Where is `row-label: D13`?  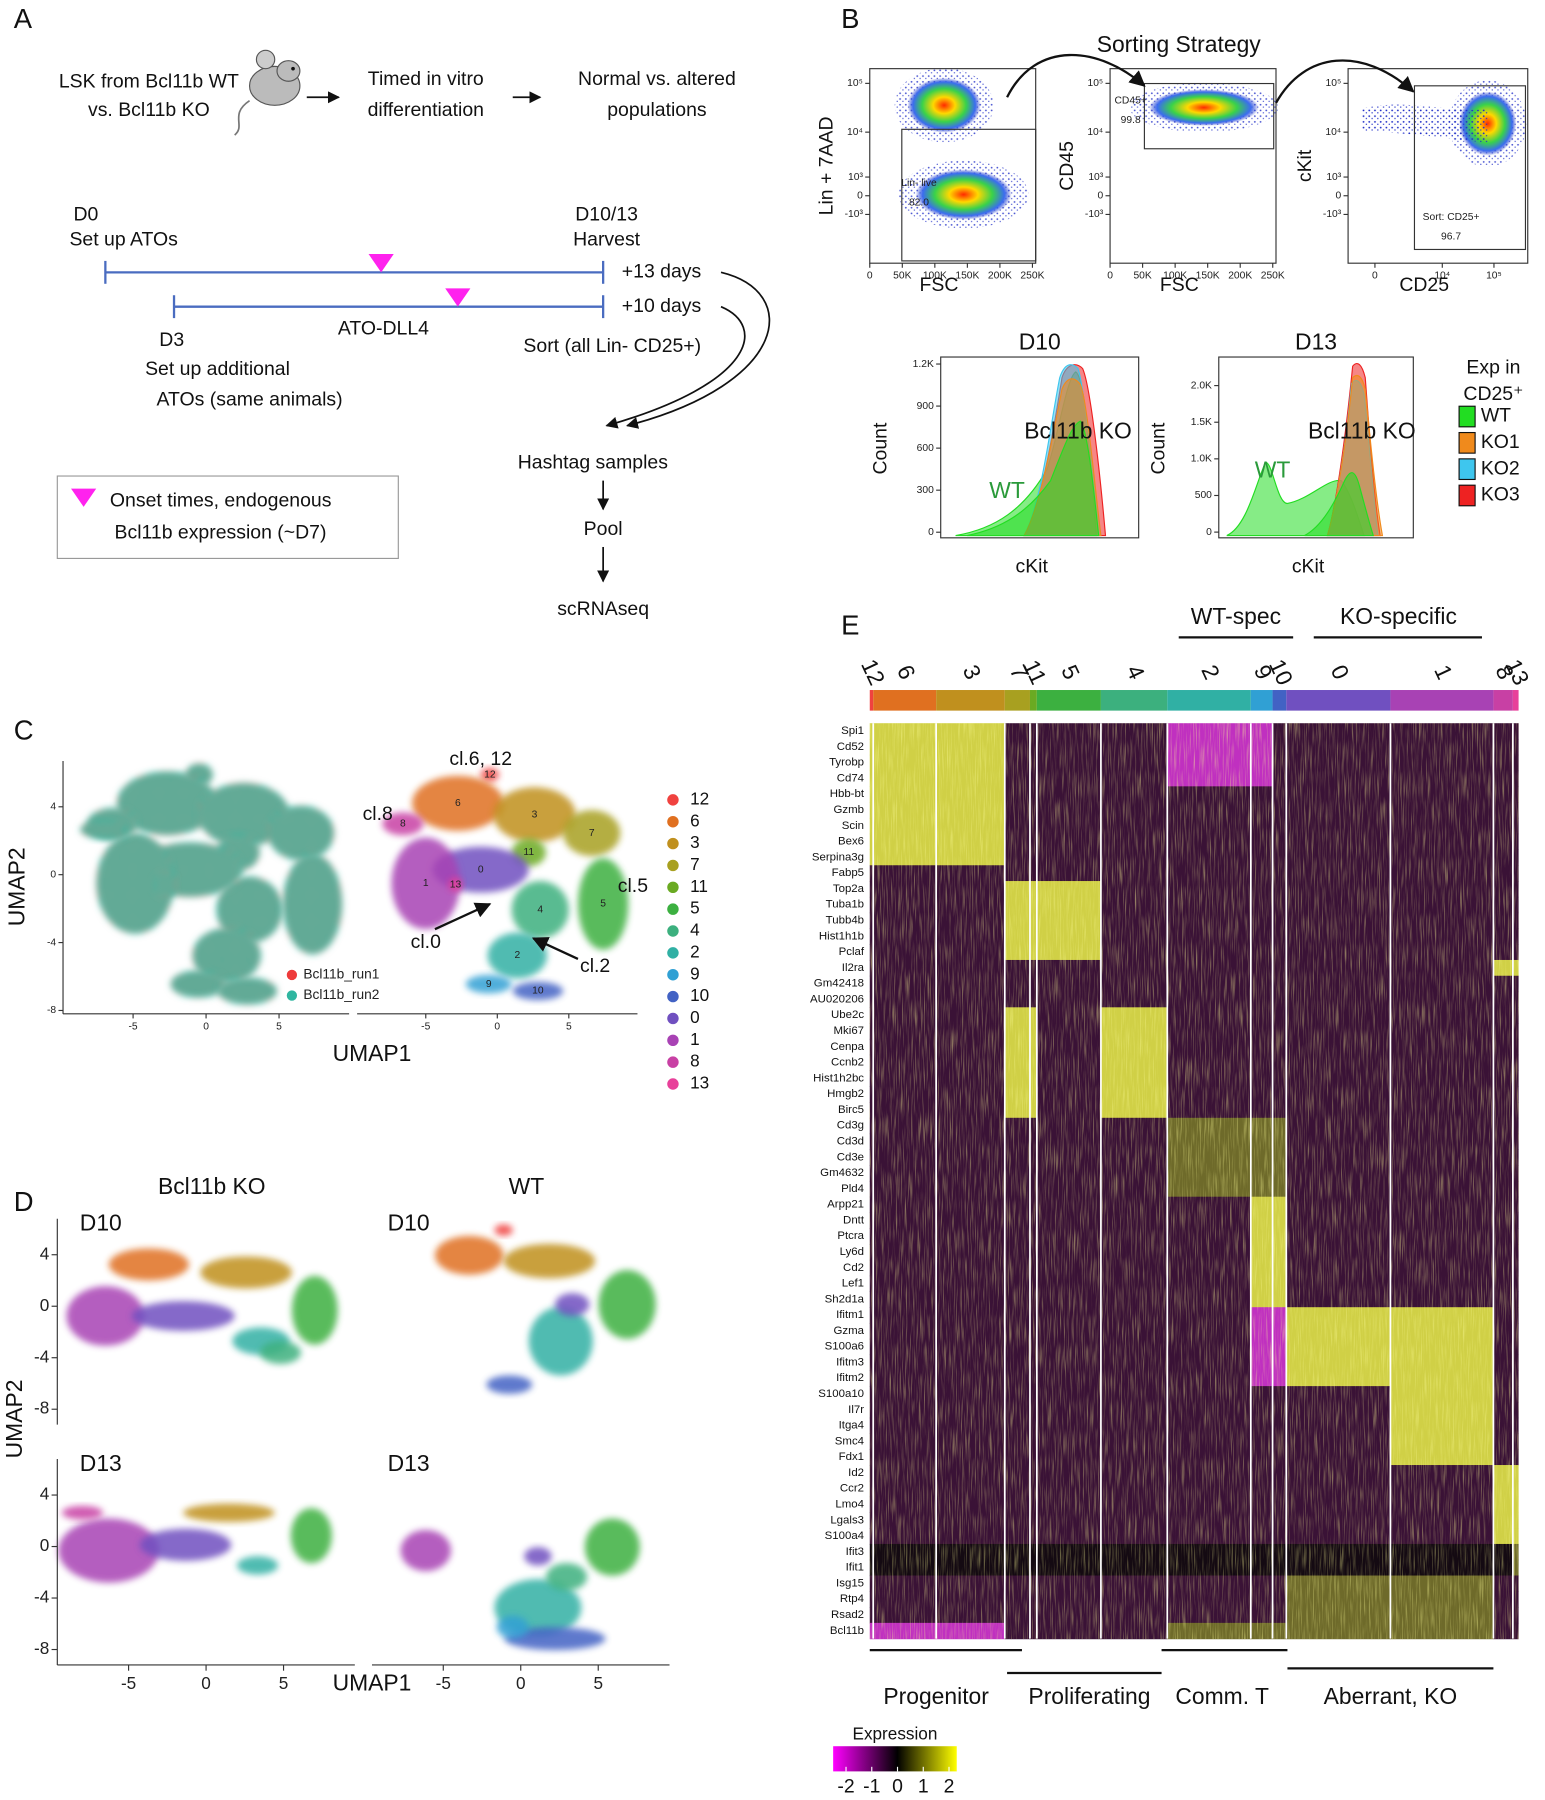
row-label: D13 is located at coordinates (409, 1463).